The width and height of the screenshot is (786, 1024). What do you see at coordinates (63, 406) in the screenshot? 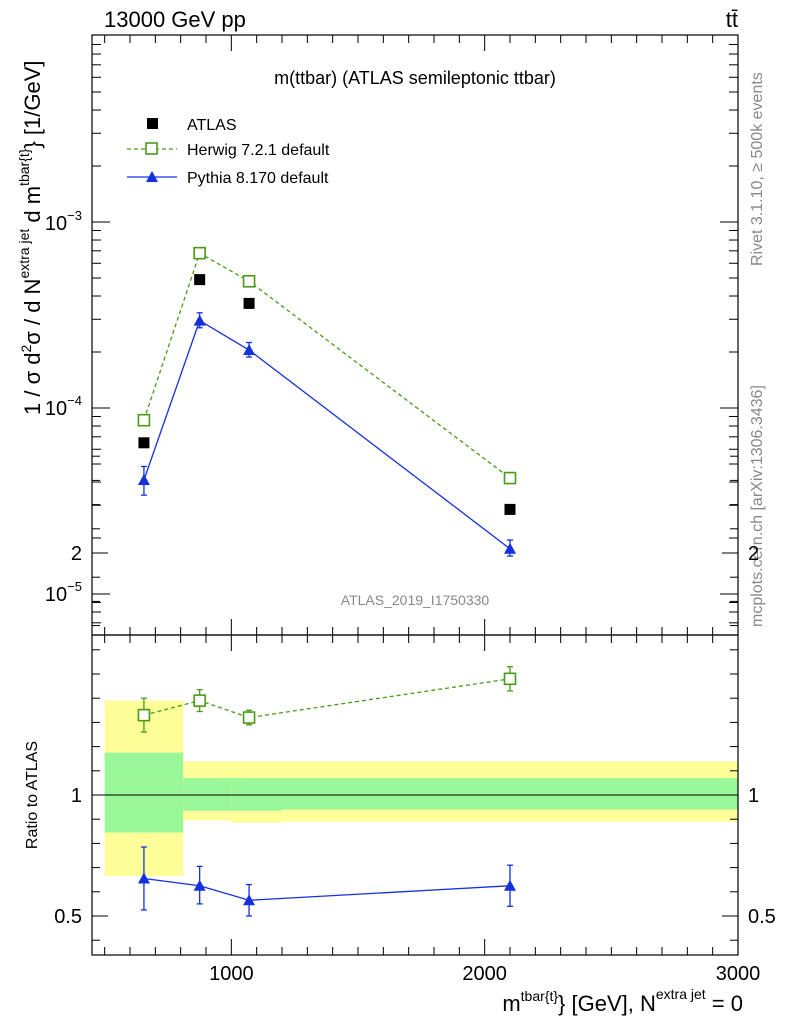
I see `ytick-label-1e-4: 10⁻⁴` at bounding box center [63, 406].